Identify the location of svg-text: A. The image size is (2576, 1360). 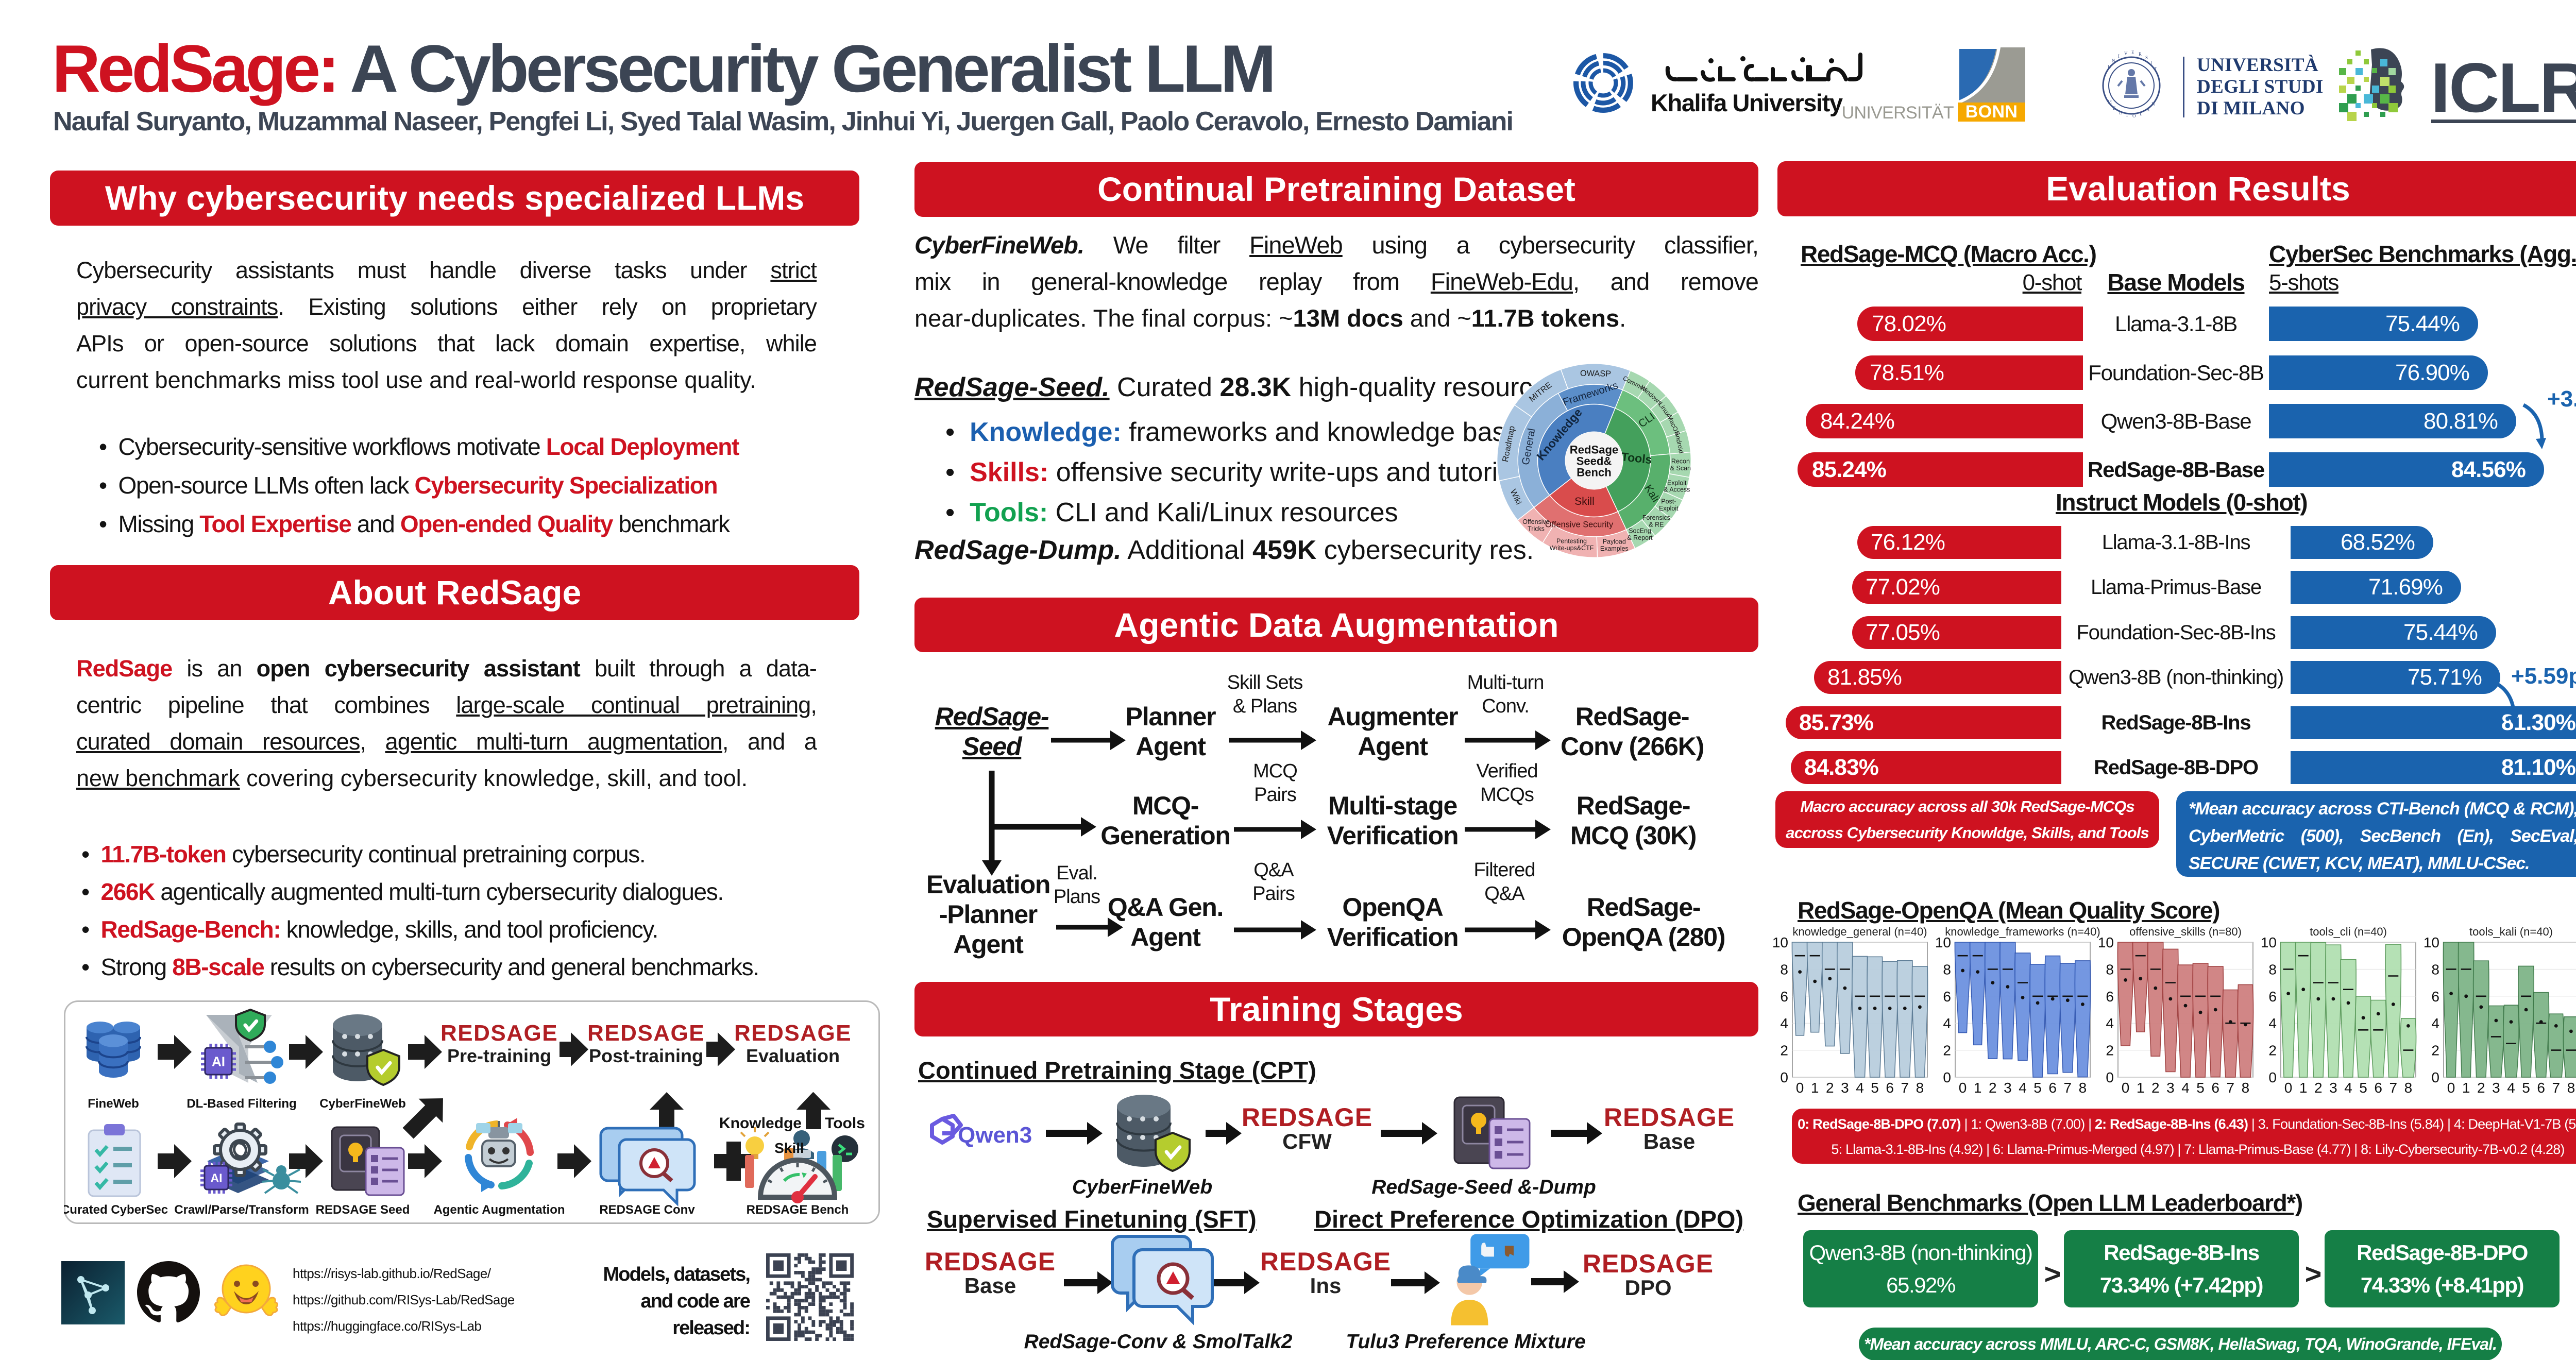
(2148, 109).